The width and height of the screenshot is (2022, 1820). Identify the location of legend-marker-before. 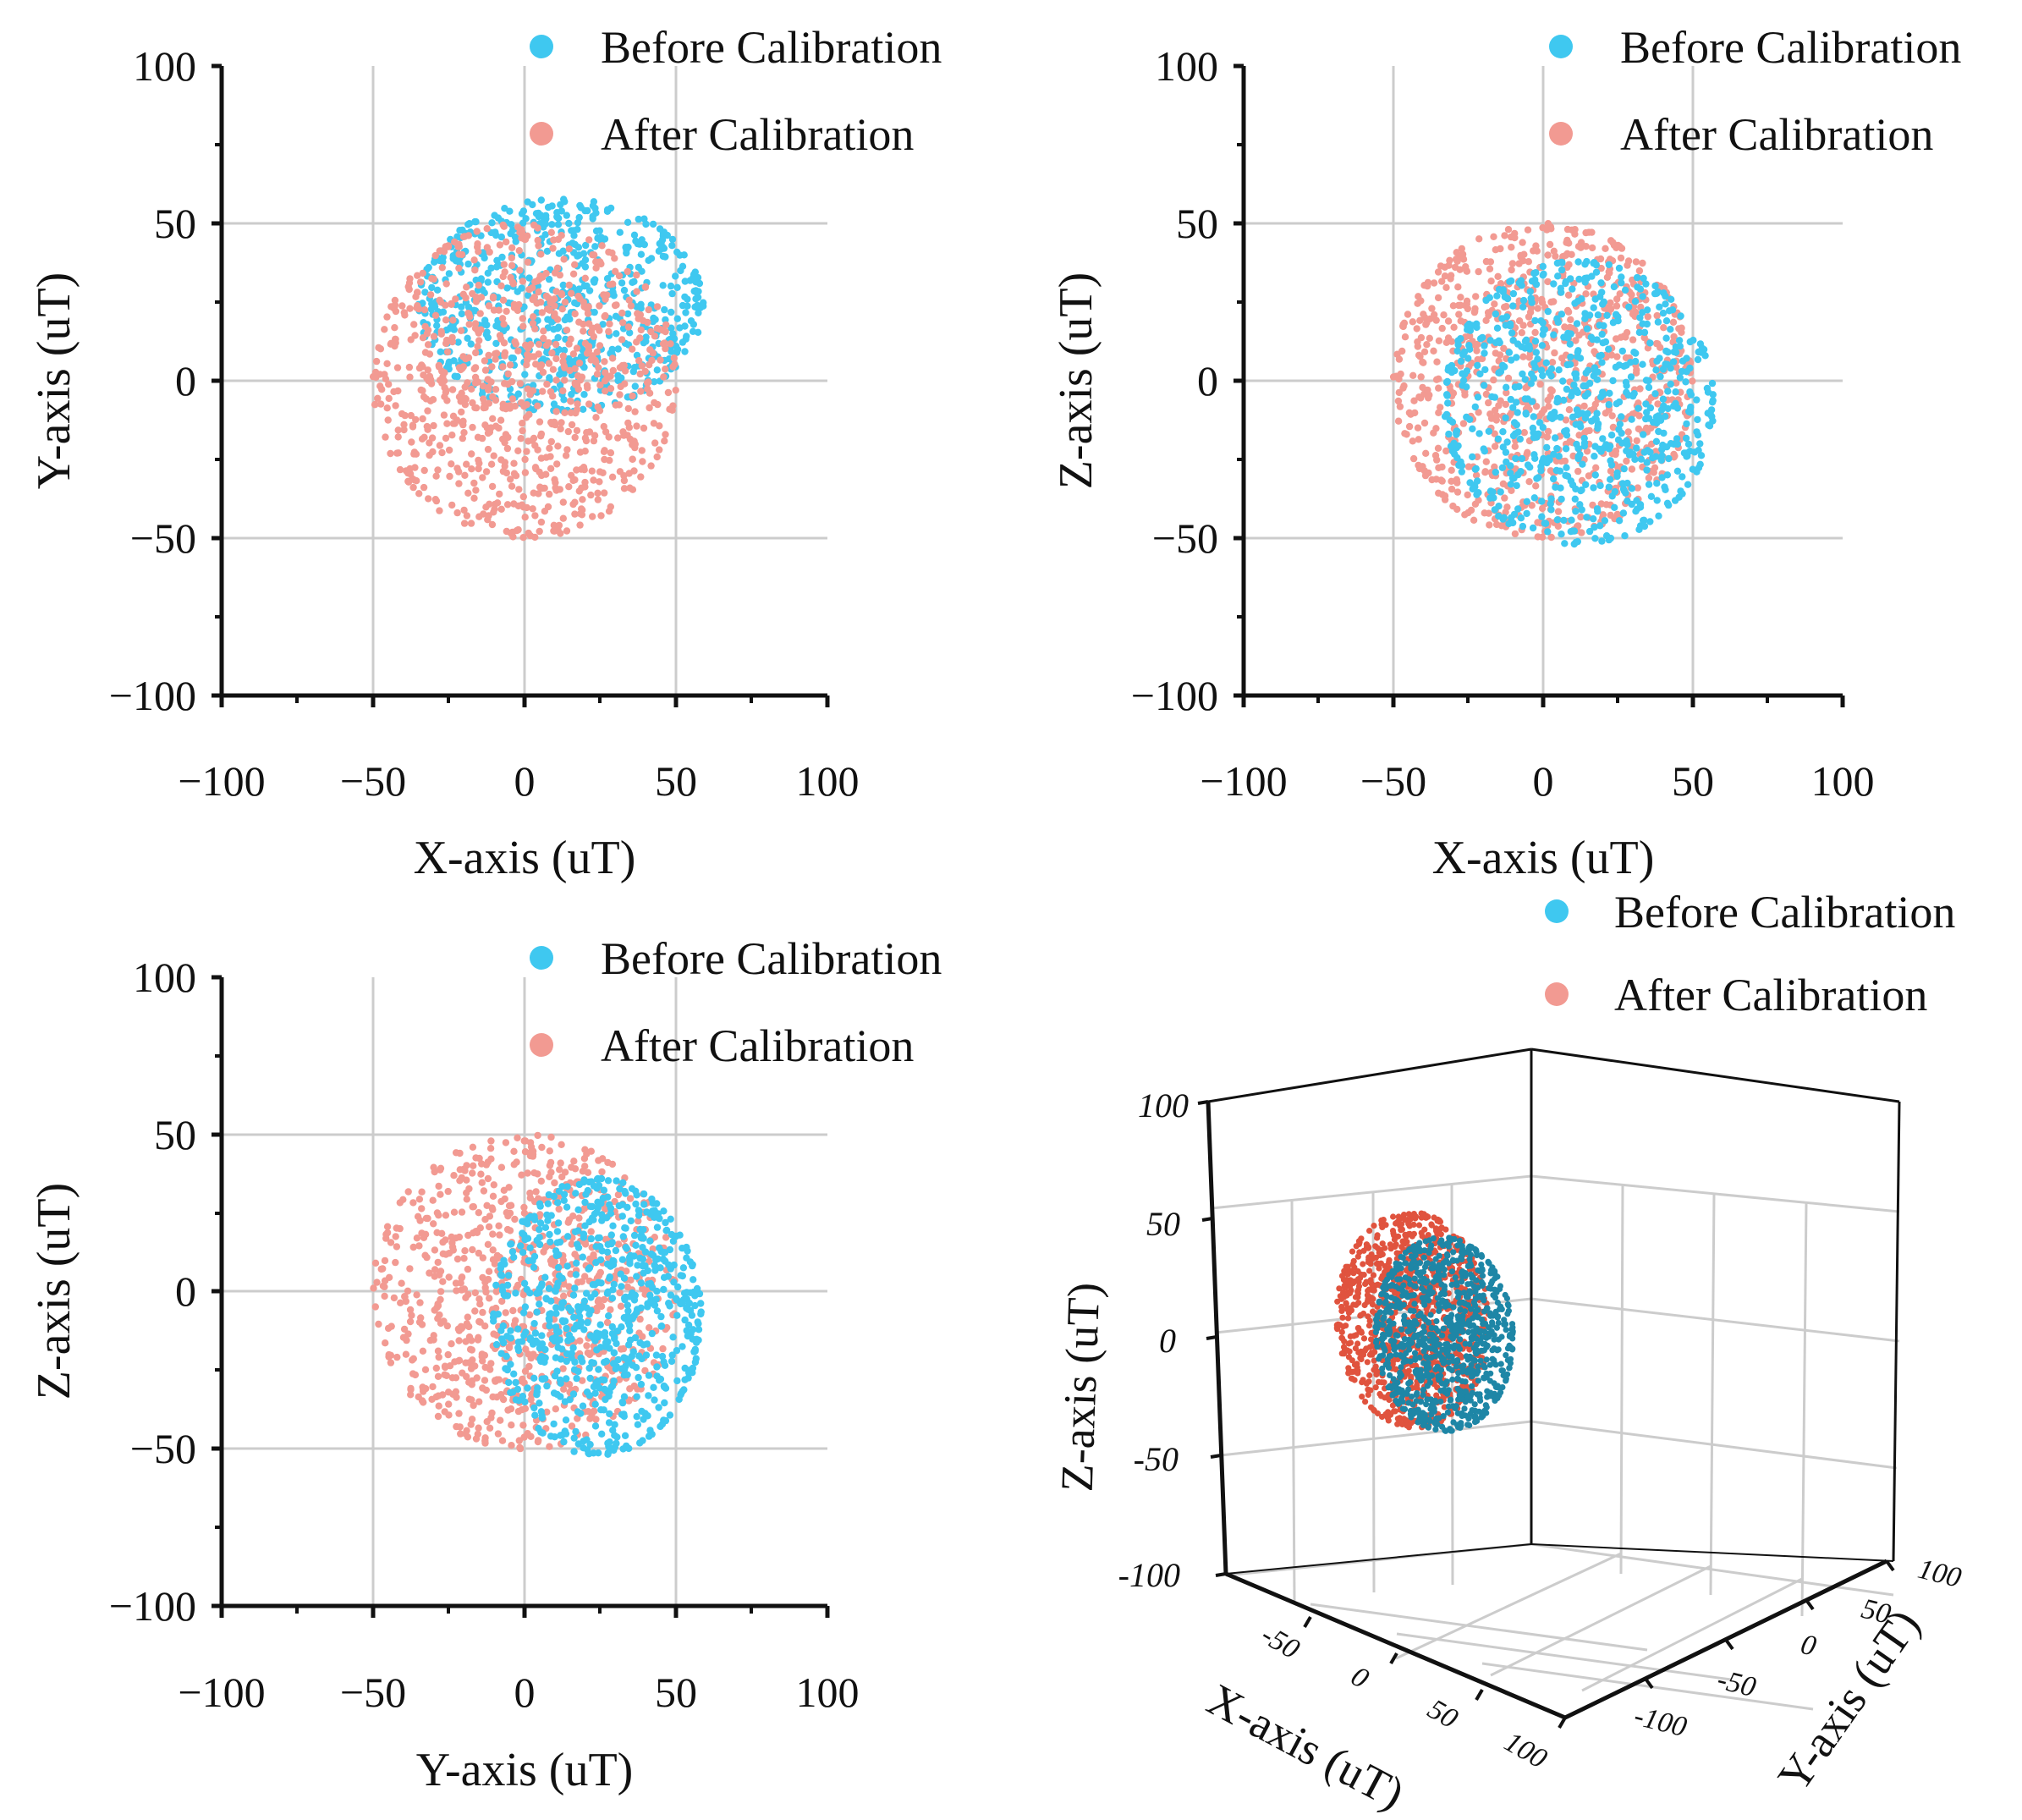
(1561, 46).